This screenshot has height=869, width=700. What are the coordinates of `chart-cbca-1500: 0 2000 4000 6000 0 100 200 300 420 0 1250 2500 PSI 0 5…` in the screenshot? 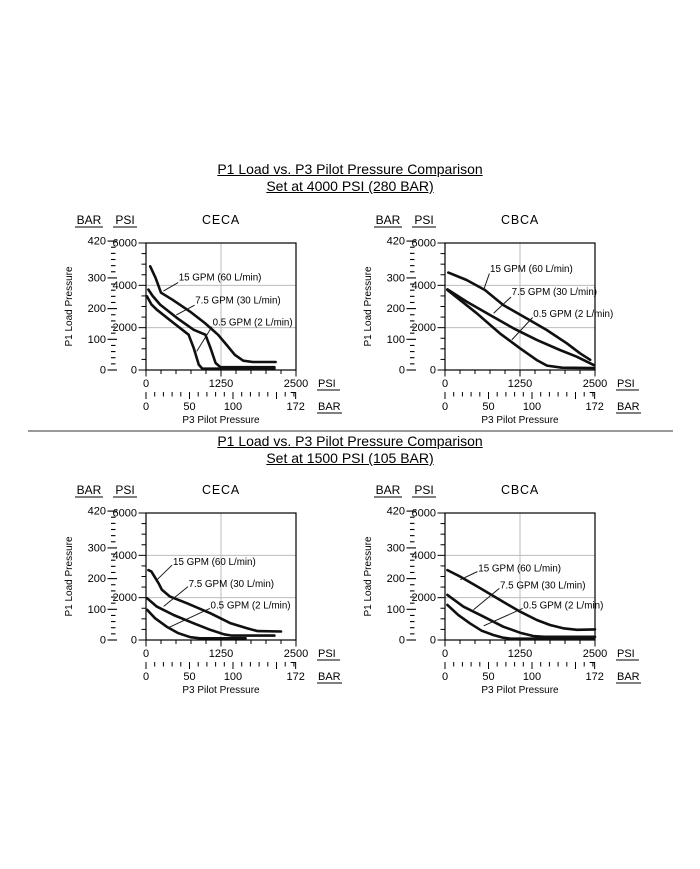 It's located at (502, 589).